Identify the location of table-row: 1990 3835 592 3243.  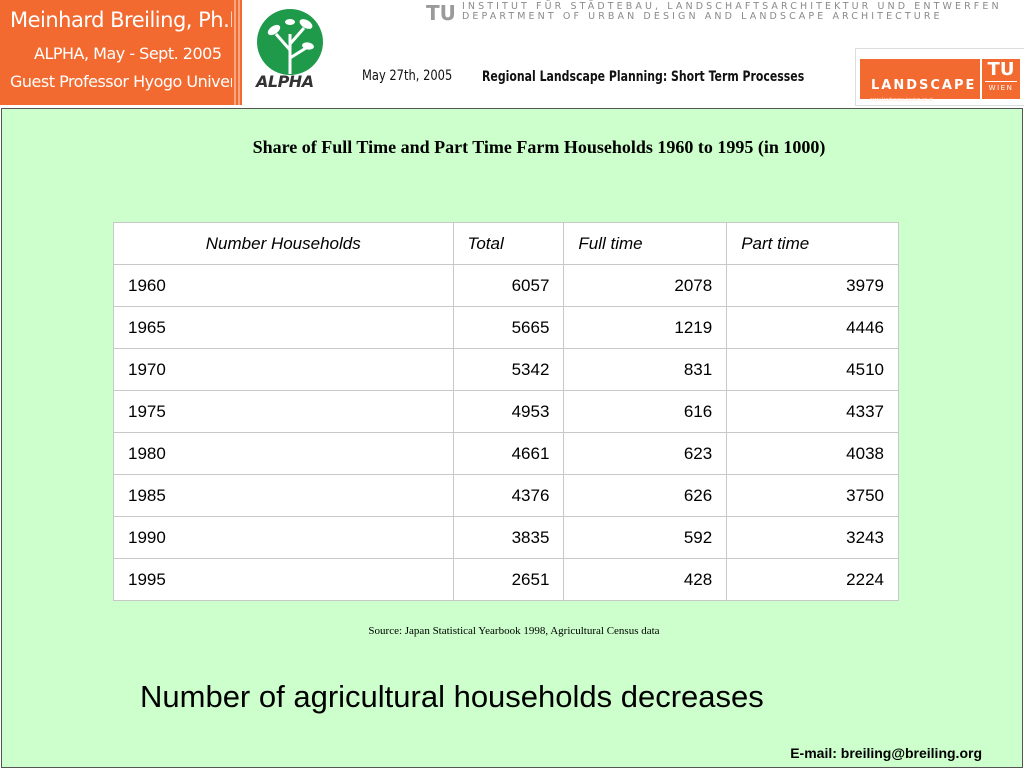
(506, 537).